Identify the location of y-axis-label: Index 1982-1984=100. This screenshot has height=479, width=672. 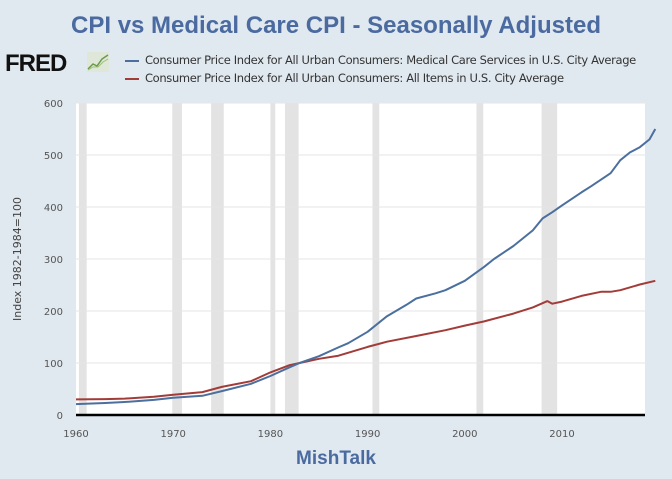
(17, 259).